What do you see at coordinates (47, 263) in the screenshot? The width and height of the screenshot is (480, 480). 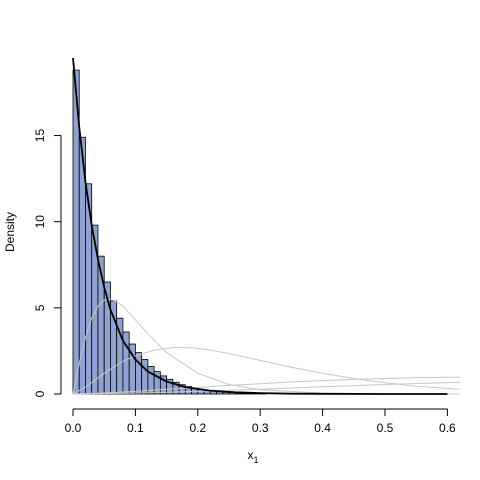 I see `y-axis-ticks: 0 5 10 15` at bounding box center [47, 263].